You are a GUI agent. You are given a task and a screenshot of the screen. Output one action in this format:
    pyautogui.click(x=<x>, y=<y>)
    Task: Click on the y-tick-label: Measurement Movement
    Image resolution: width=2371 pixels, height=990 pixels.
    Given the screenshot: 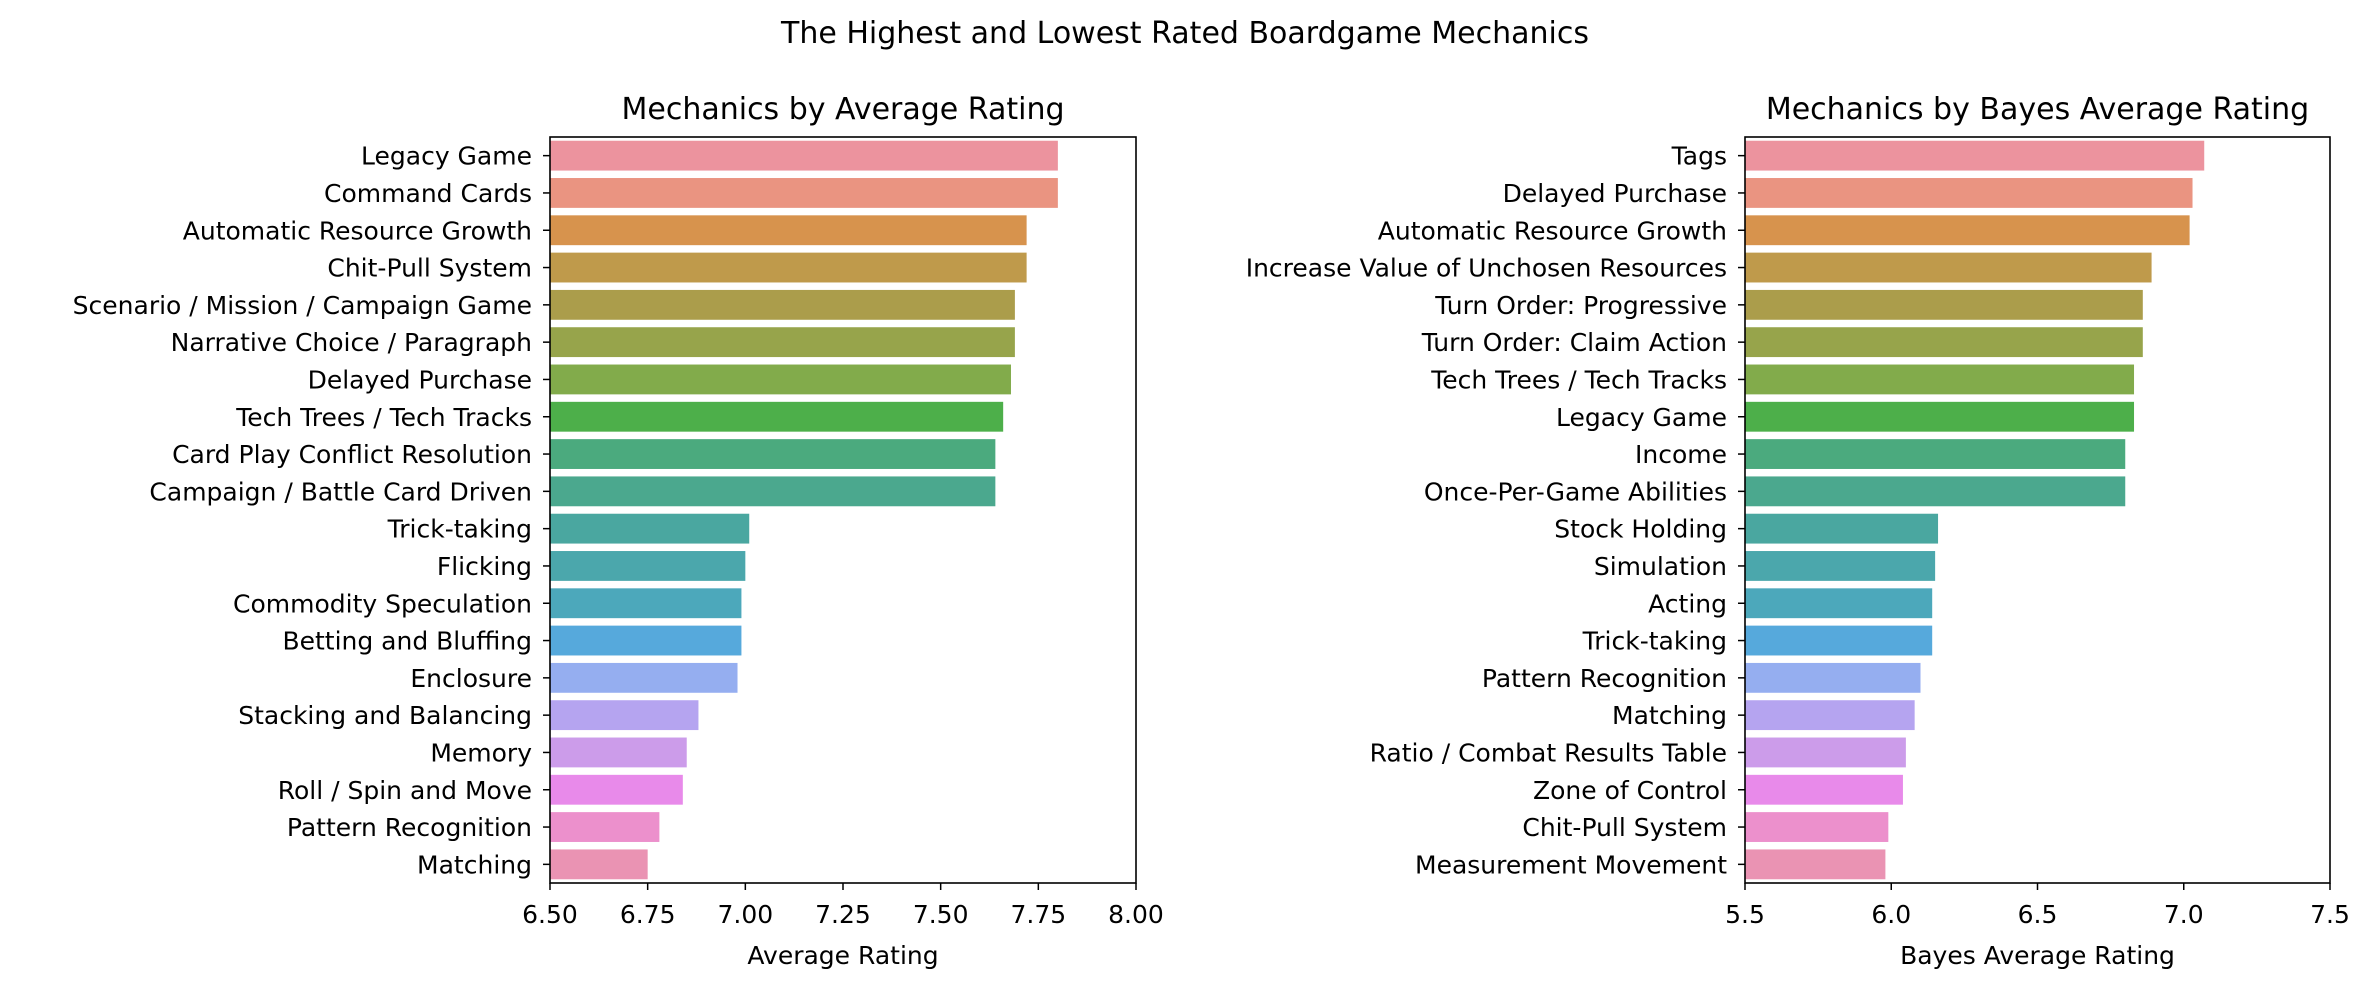 What is the action you would take?
    pyautogui.click(x=1571, y=864)
    